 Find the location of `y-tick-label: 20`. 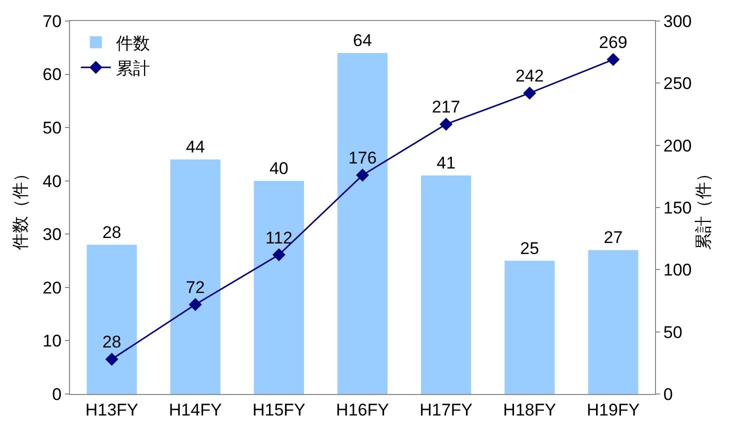

y-tick-label: 20 is located at coordinates (52, 288).